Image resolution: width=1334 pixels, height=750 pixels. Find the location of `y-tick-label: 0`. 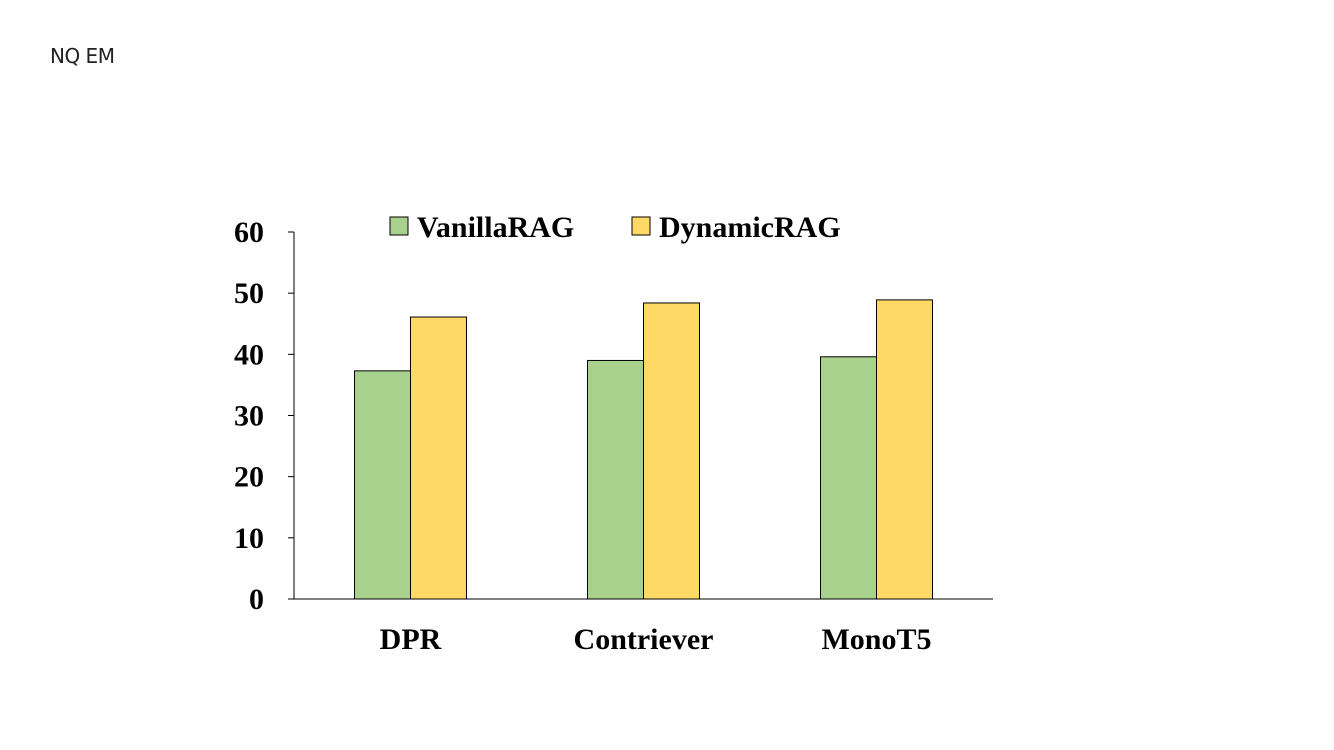

y-tick-label: 0 is located at coordinates (256, 599).